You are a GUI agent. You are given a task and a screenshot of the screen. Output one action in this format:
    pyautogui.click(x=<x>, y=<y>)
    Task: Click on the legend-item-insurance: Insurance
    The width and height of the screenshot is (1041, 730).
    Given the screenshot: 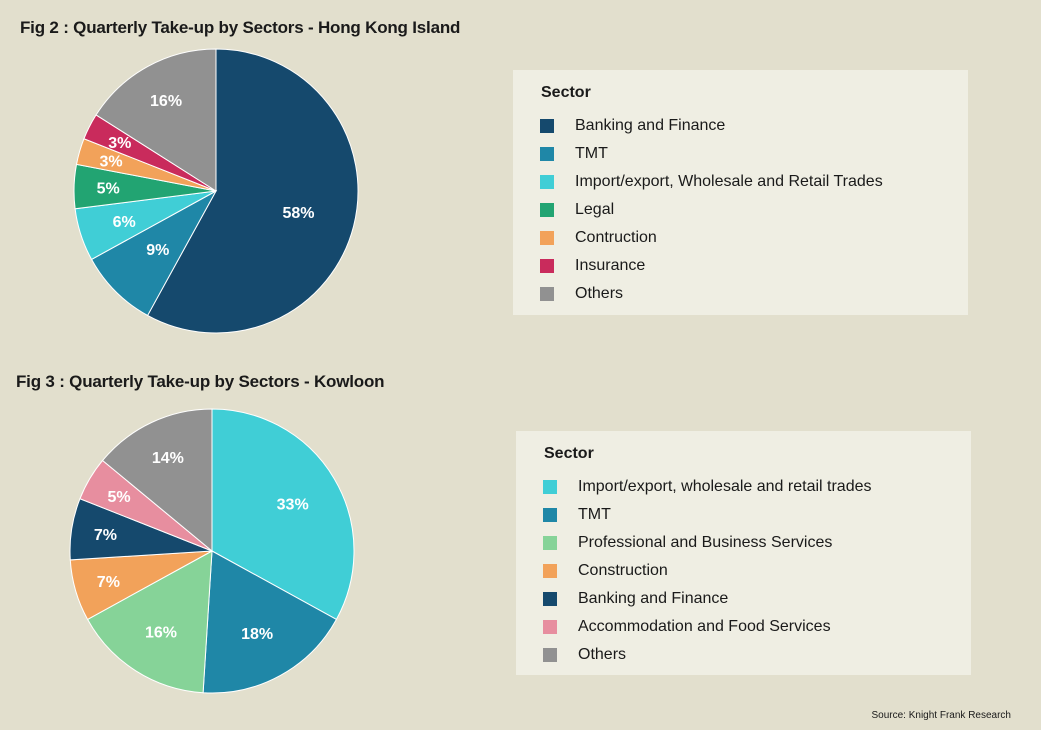 What is the action you would take?
    pyautogui.click(x=711, y=266)
    